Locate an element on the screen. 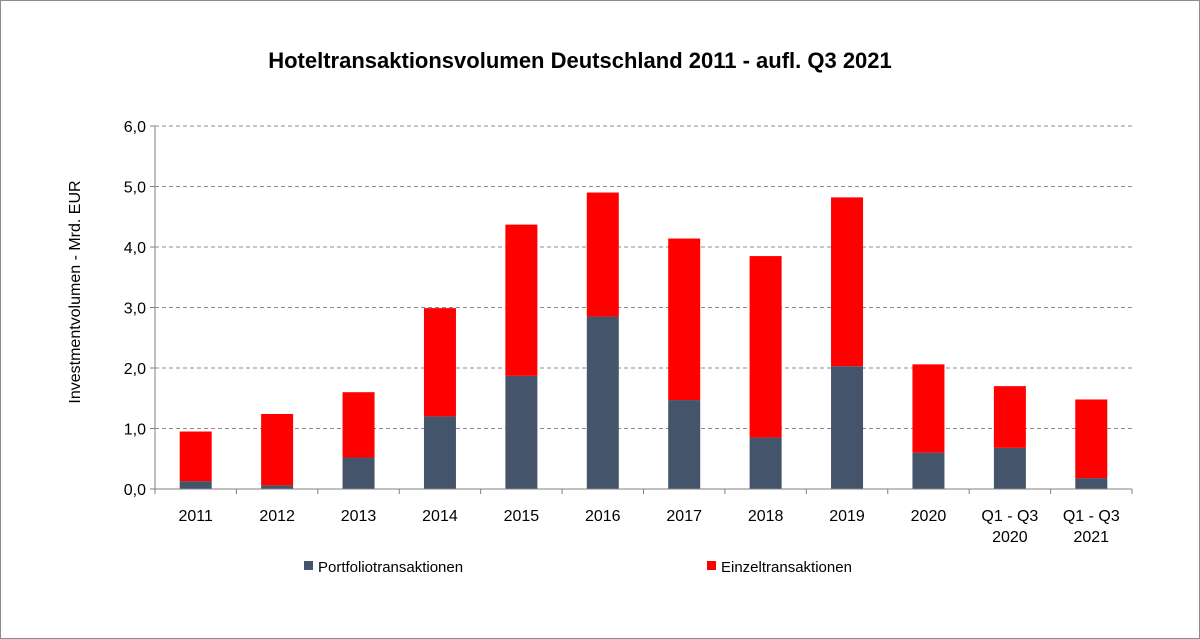  x-tick-label: Q1 - Q3 2020 is located at coordinates (1009, 527).